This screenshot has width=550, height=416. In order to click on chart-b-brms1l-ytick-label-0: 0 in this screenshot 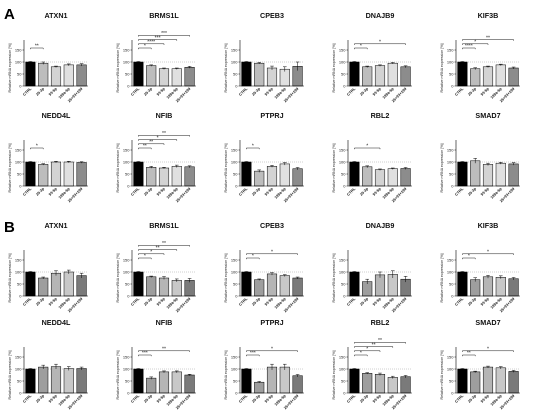, I will do `click(128, 295)`.